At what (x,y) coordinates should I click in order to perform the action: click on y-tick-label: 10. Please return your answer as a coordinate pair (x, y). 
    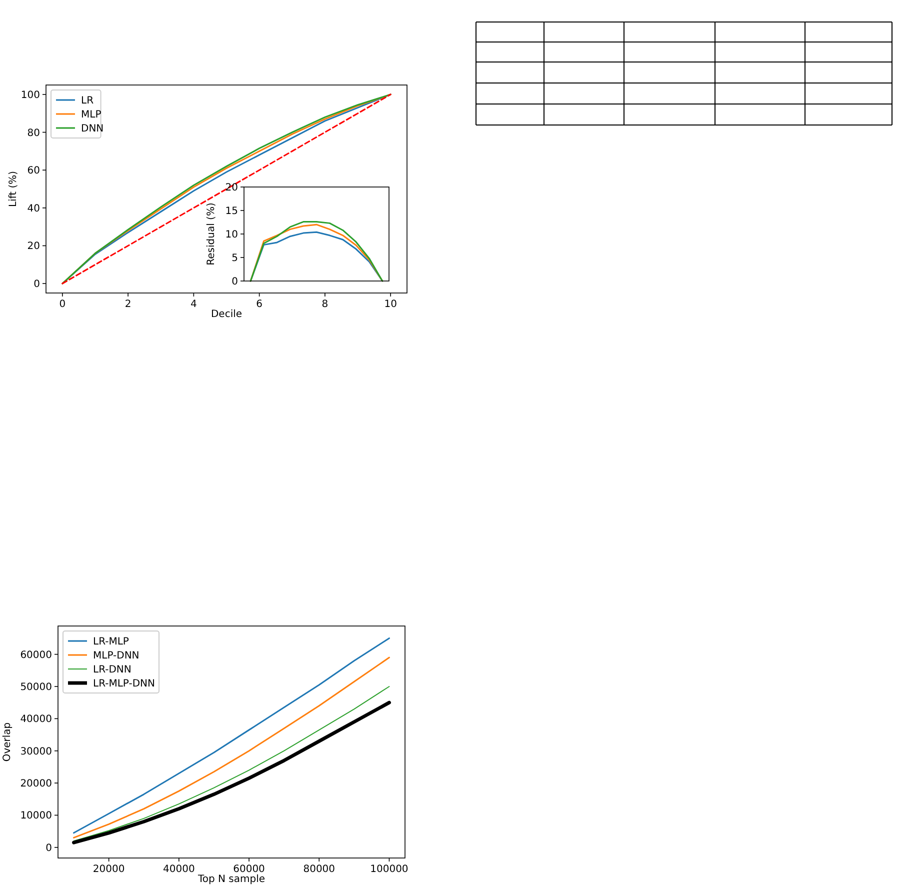
    Looking at the image, I should click on (231, 235).